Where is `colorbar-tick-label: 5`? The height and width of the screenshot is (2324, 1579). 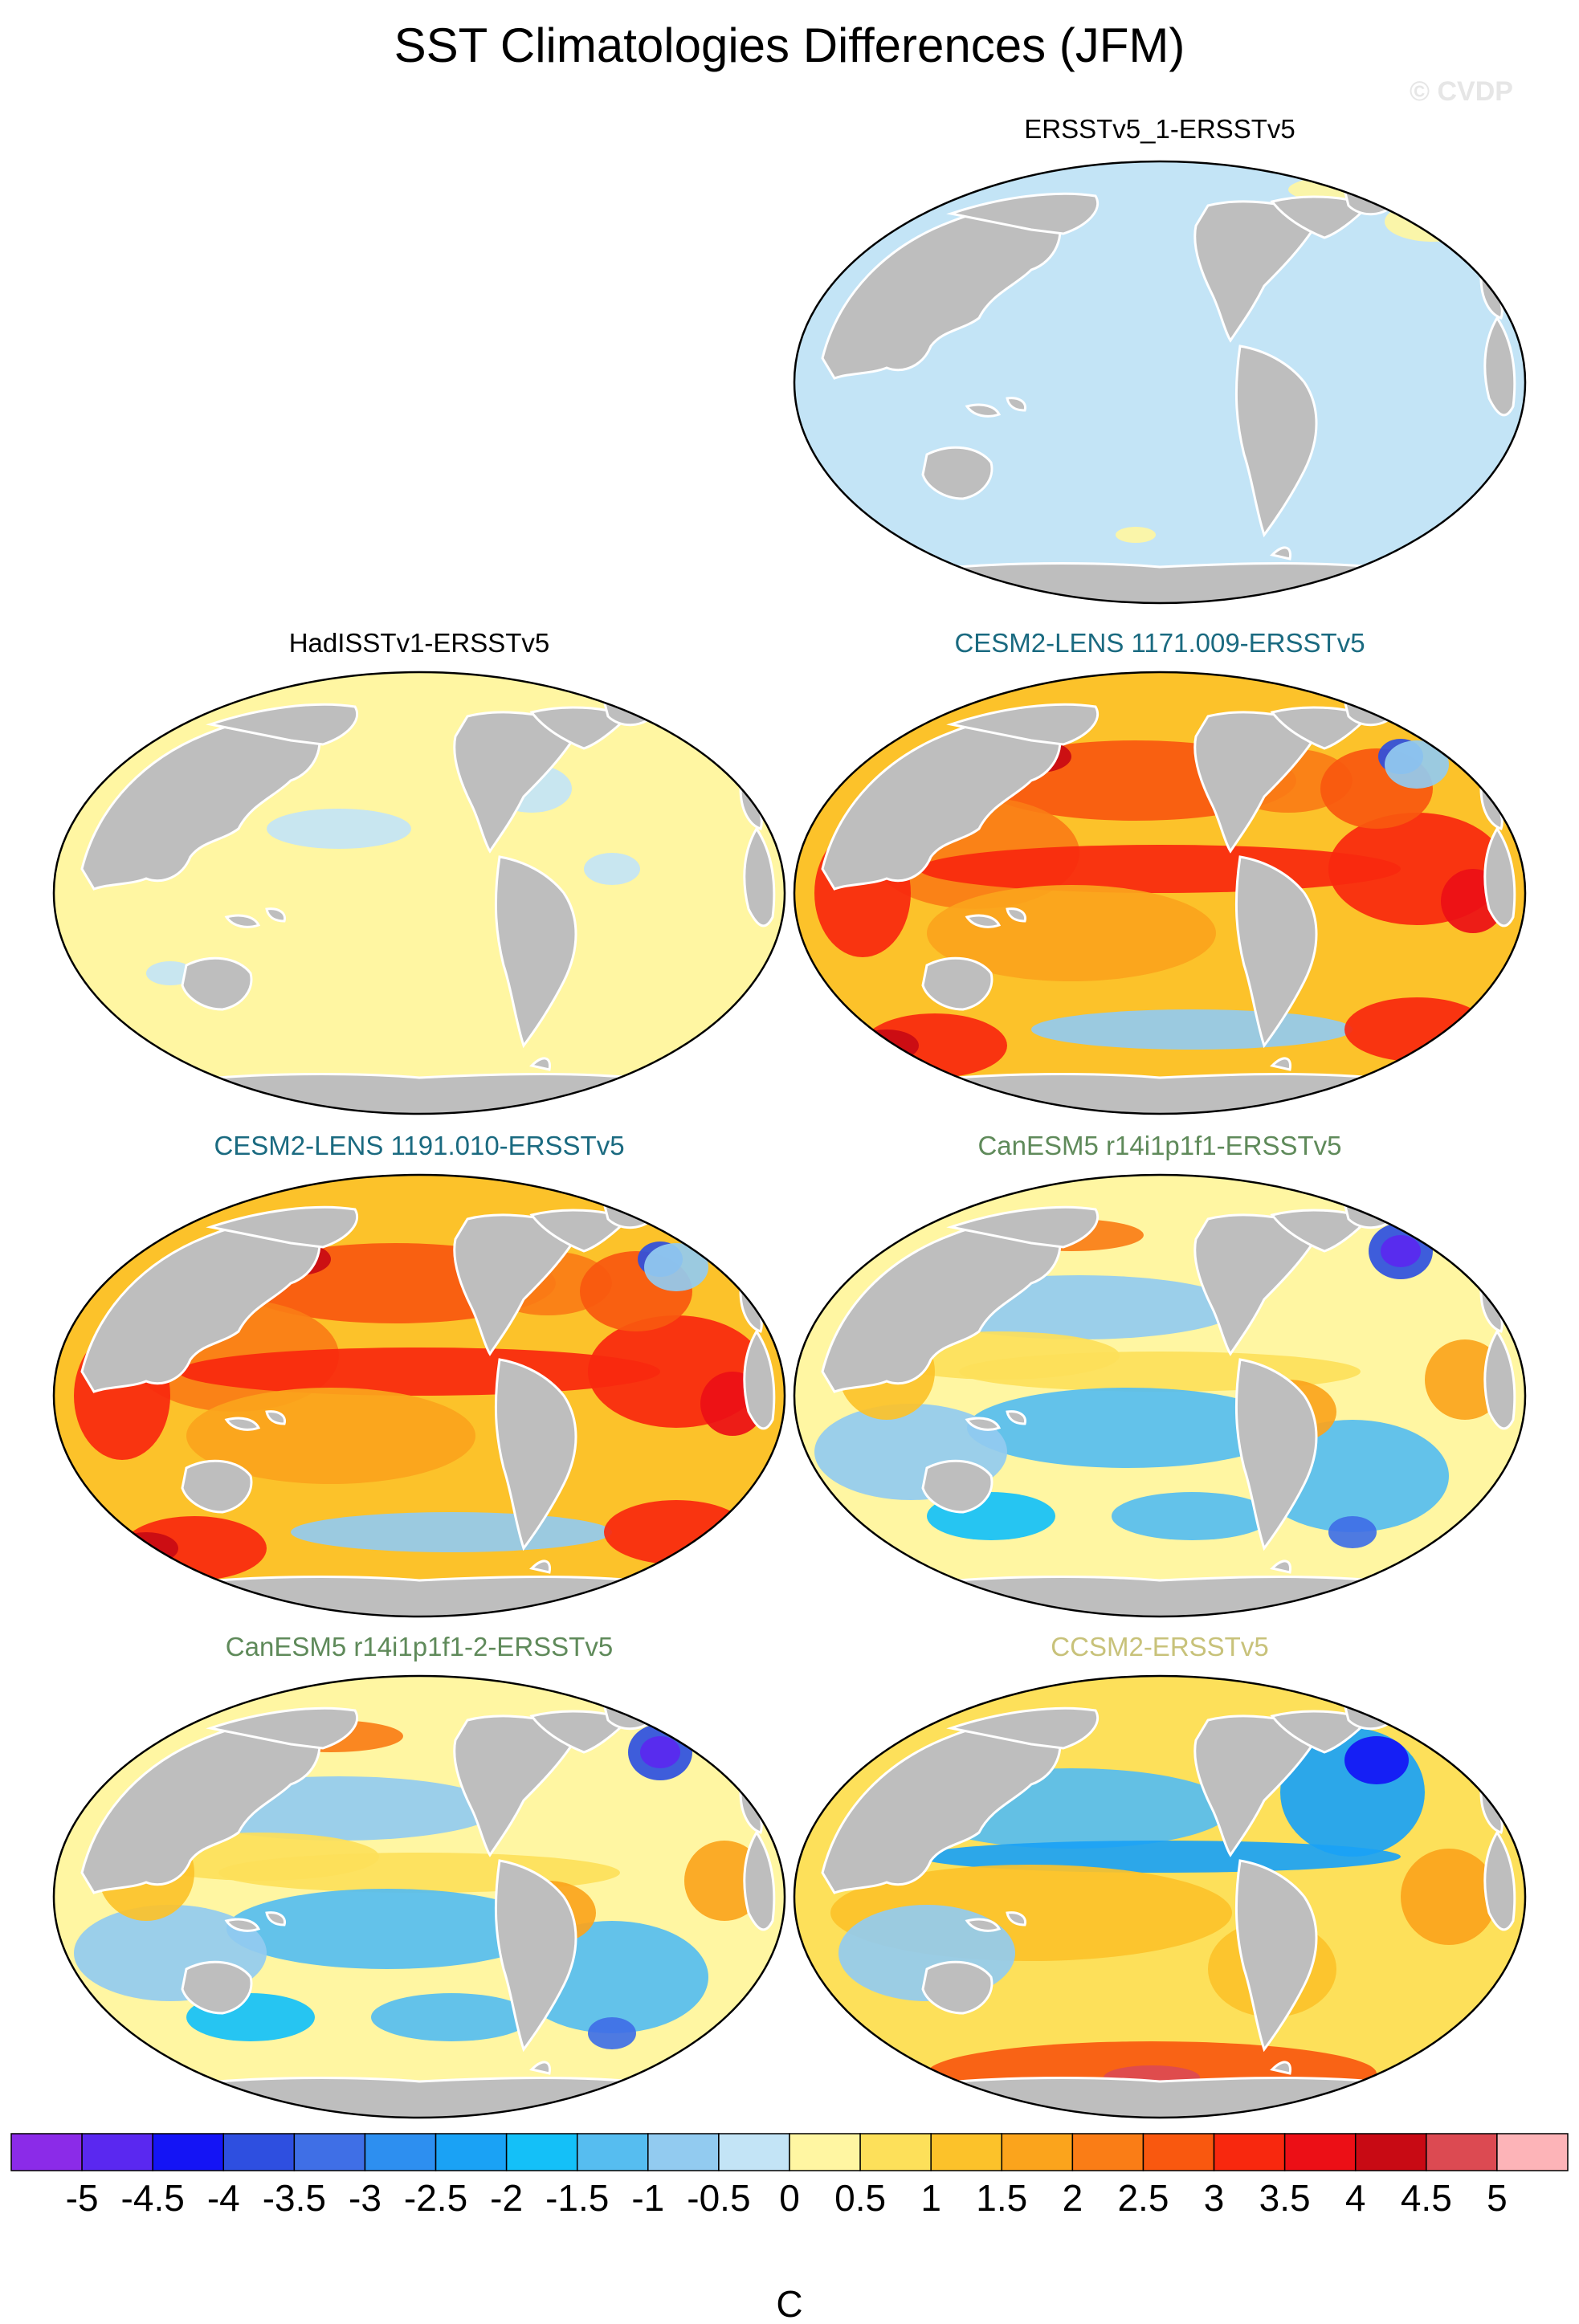
colorbar-tick-label: 5 is located at coordinates (1497, 2198).